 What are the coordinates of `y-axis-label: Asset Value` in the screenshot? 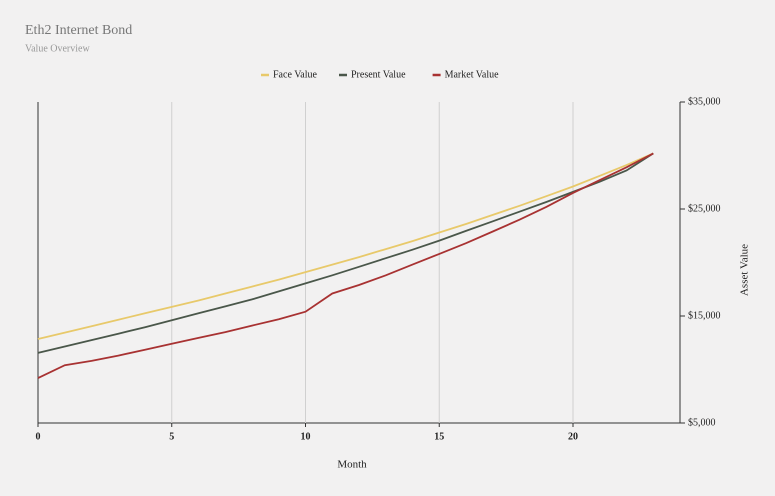 It's located at (745, 270).